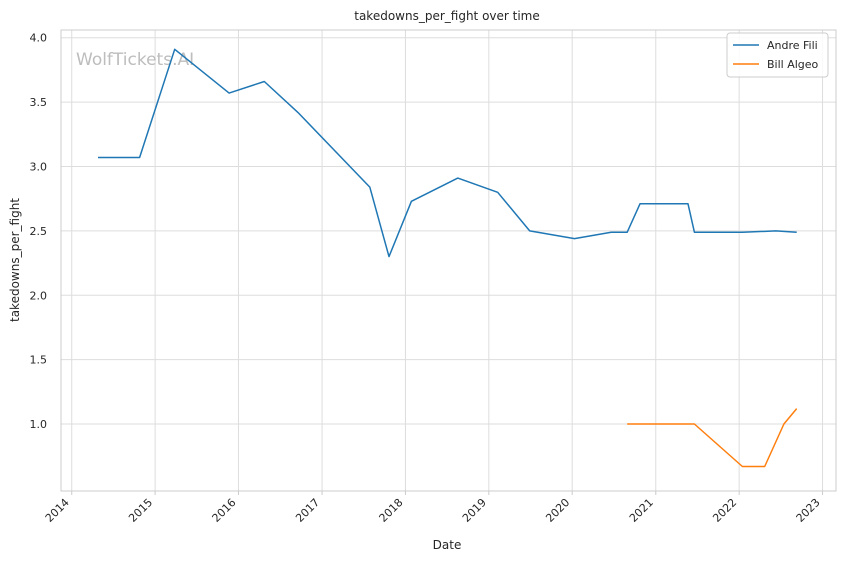 The width and height of the screenshot is (849, 561). What do you see at coordinates (808, 510) in the screenshot?
I see `x-tick-label: 2023` at bounding box center [808, 510].